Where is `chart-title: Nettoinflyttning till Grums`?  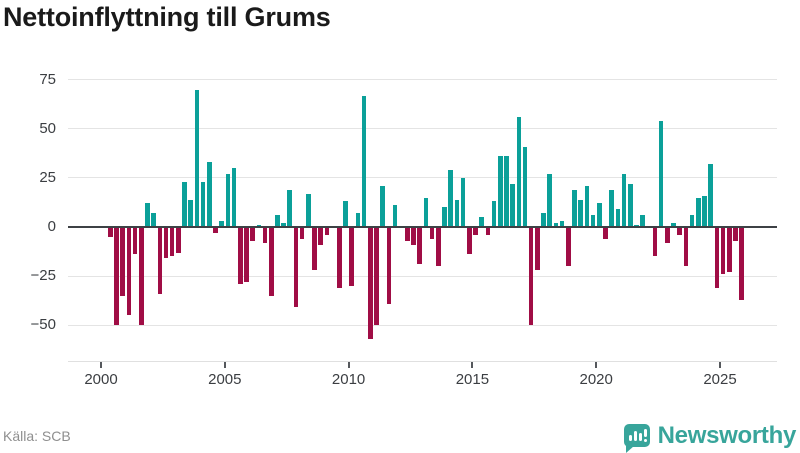 chart-title: Nettoinflyttning till Grums is located at coordinates (167, 17).